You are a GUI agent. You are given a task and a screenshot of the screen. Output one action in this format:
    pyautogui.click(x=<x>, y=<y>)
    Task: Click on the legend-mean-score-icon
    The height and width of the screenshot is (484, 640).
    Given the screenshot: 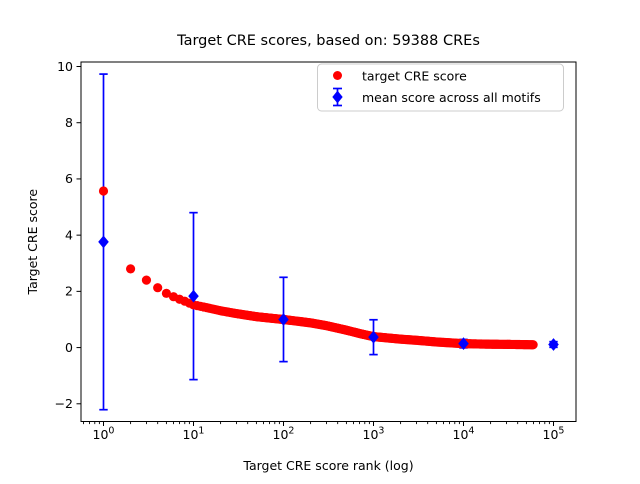 What is the action you would take?
    pyautogui.click(x=337, y=97)
    